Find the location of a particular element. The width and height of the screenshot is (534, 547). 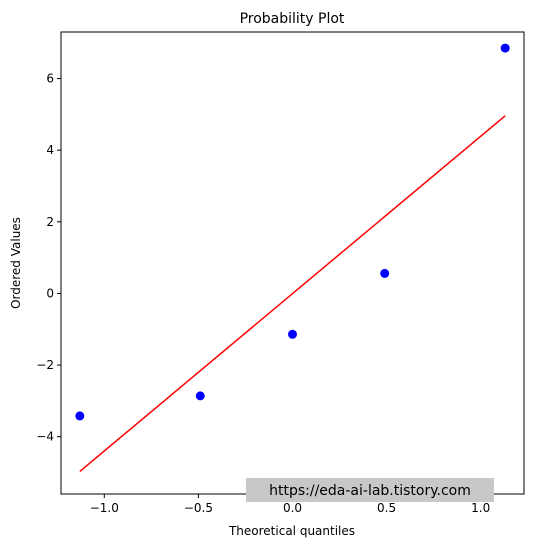

x-tick-label: 0.5 is located at coordinates (386, 508).